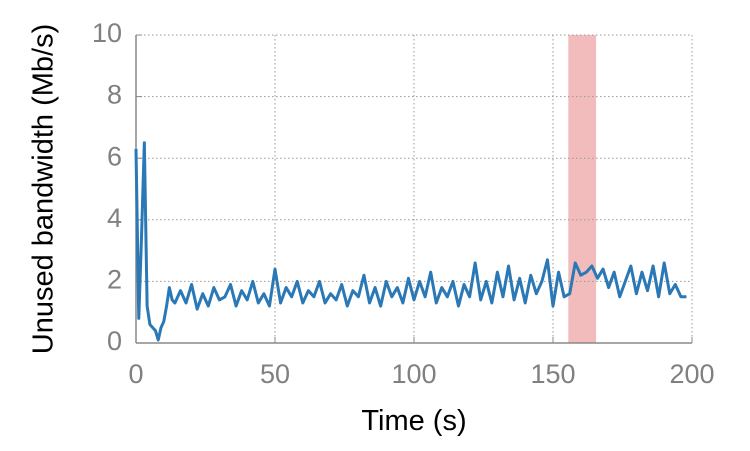 This screenshot has height=451, width=750. I want to click on y-tick-label: 0, so click(114, 341).